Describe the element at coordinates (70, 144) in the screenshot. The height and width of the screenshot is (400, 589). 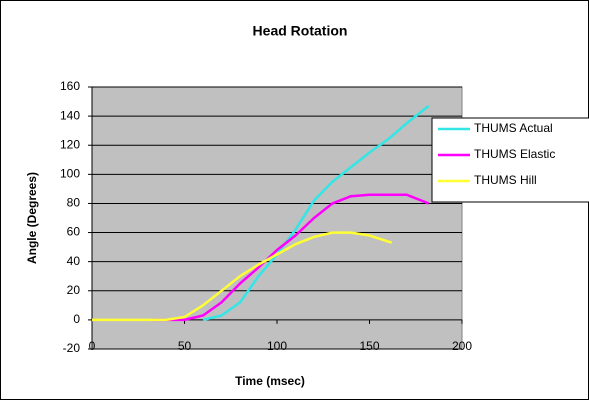
I see `y-tick-label: 120` at that location.